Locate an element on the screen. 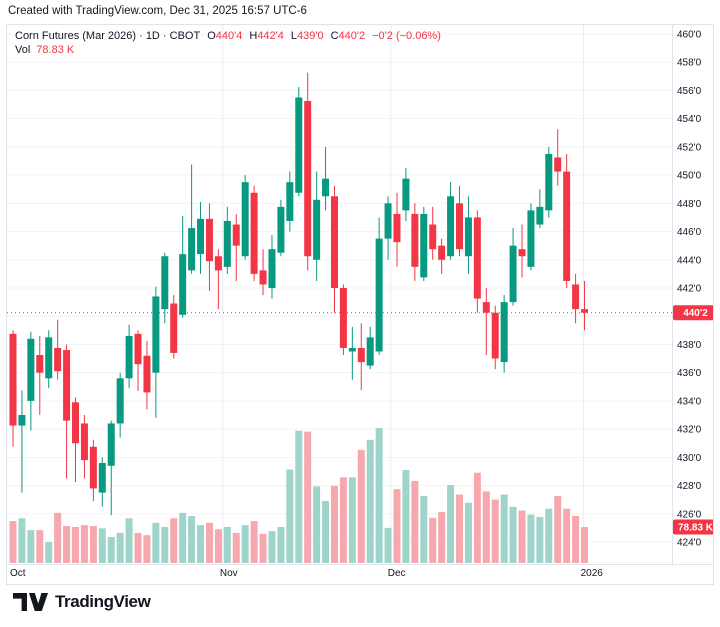 The height and width of the screenshot is (627, 720). volume-tag-text: 78.83 K is located at coordinates (695, 528).